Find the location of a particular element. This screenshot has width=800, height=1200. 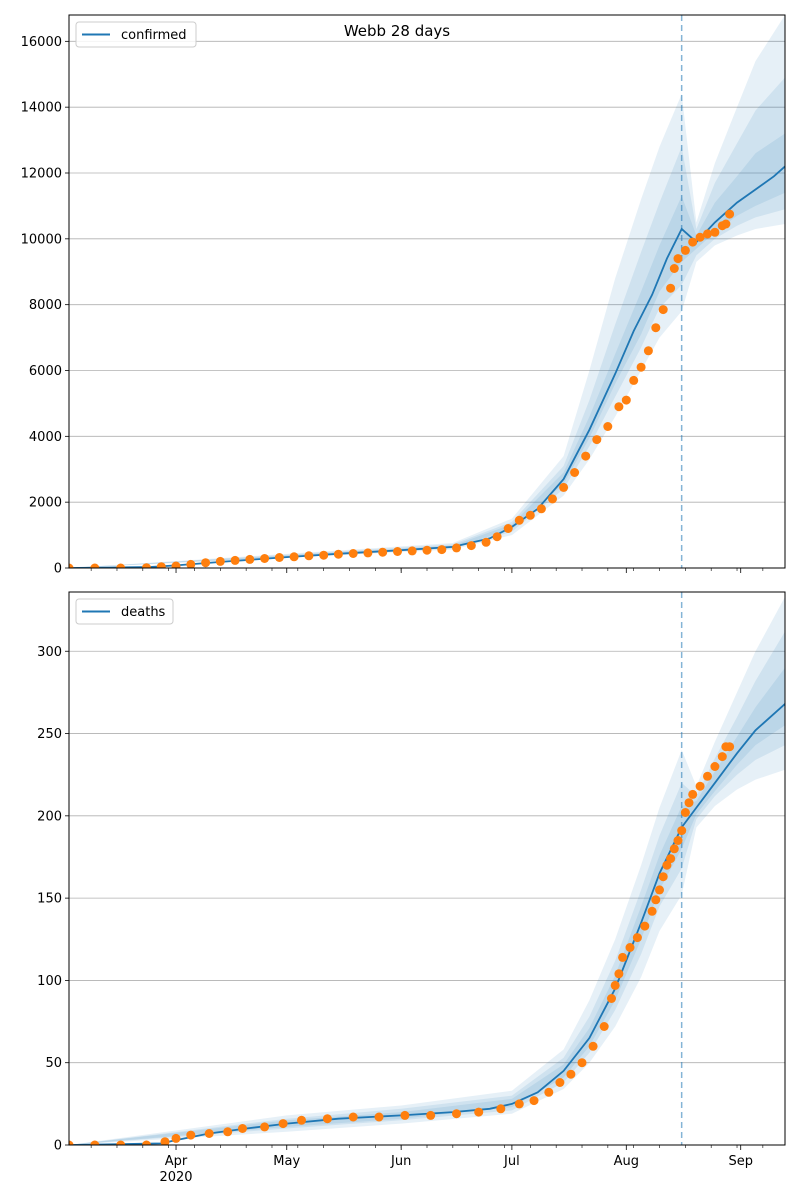

x-tick-label: Apr is located at coordinates (176, 1161).